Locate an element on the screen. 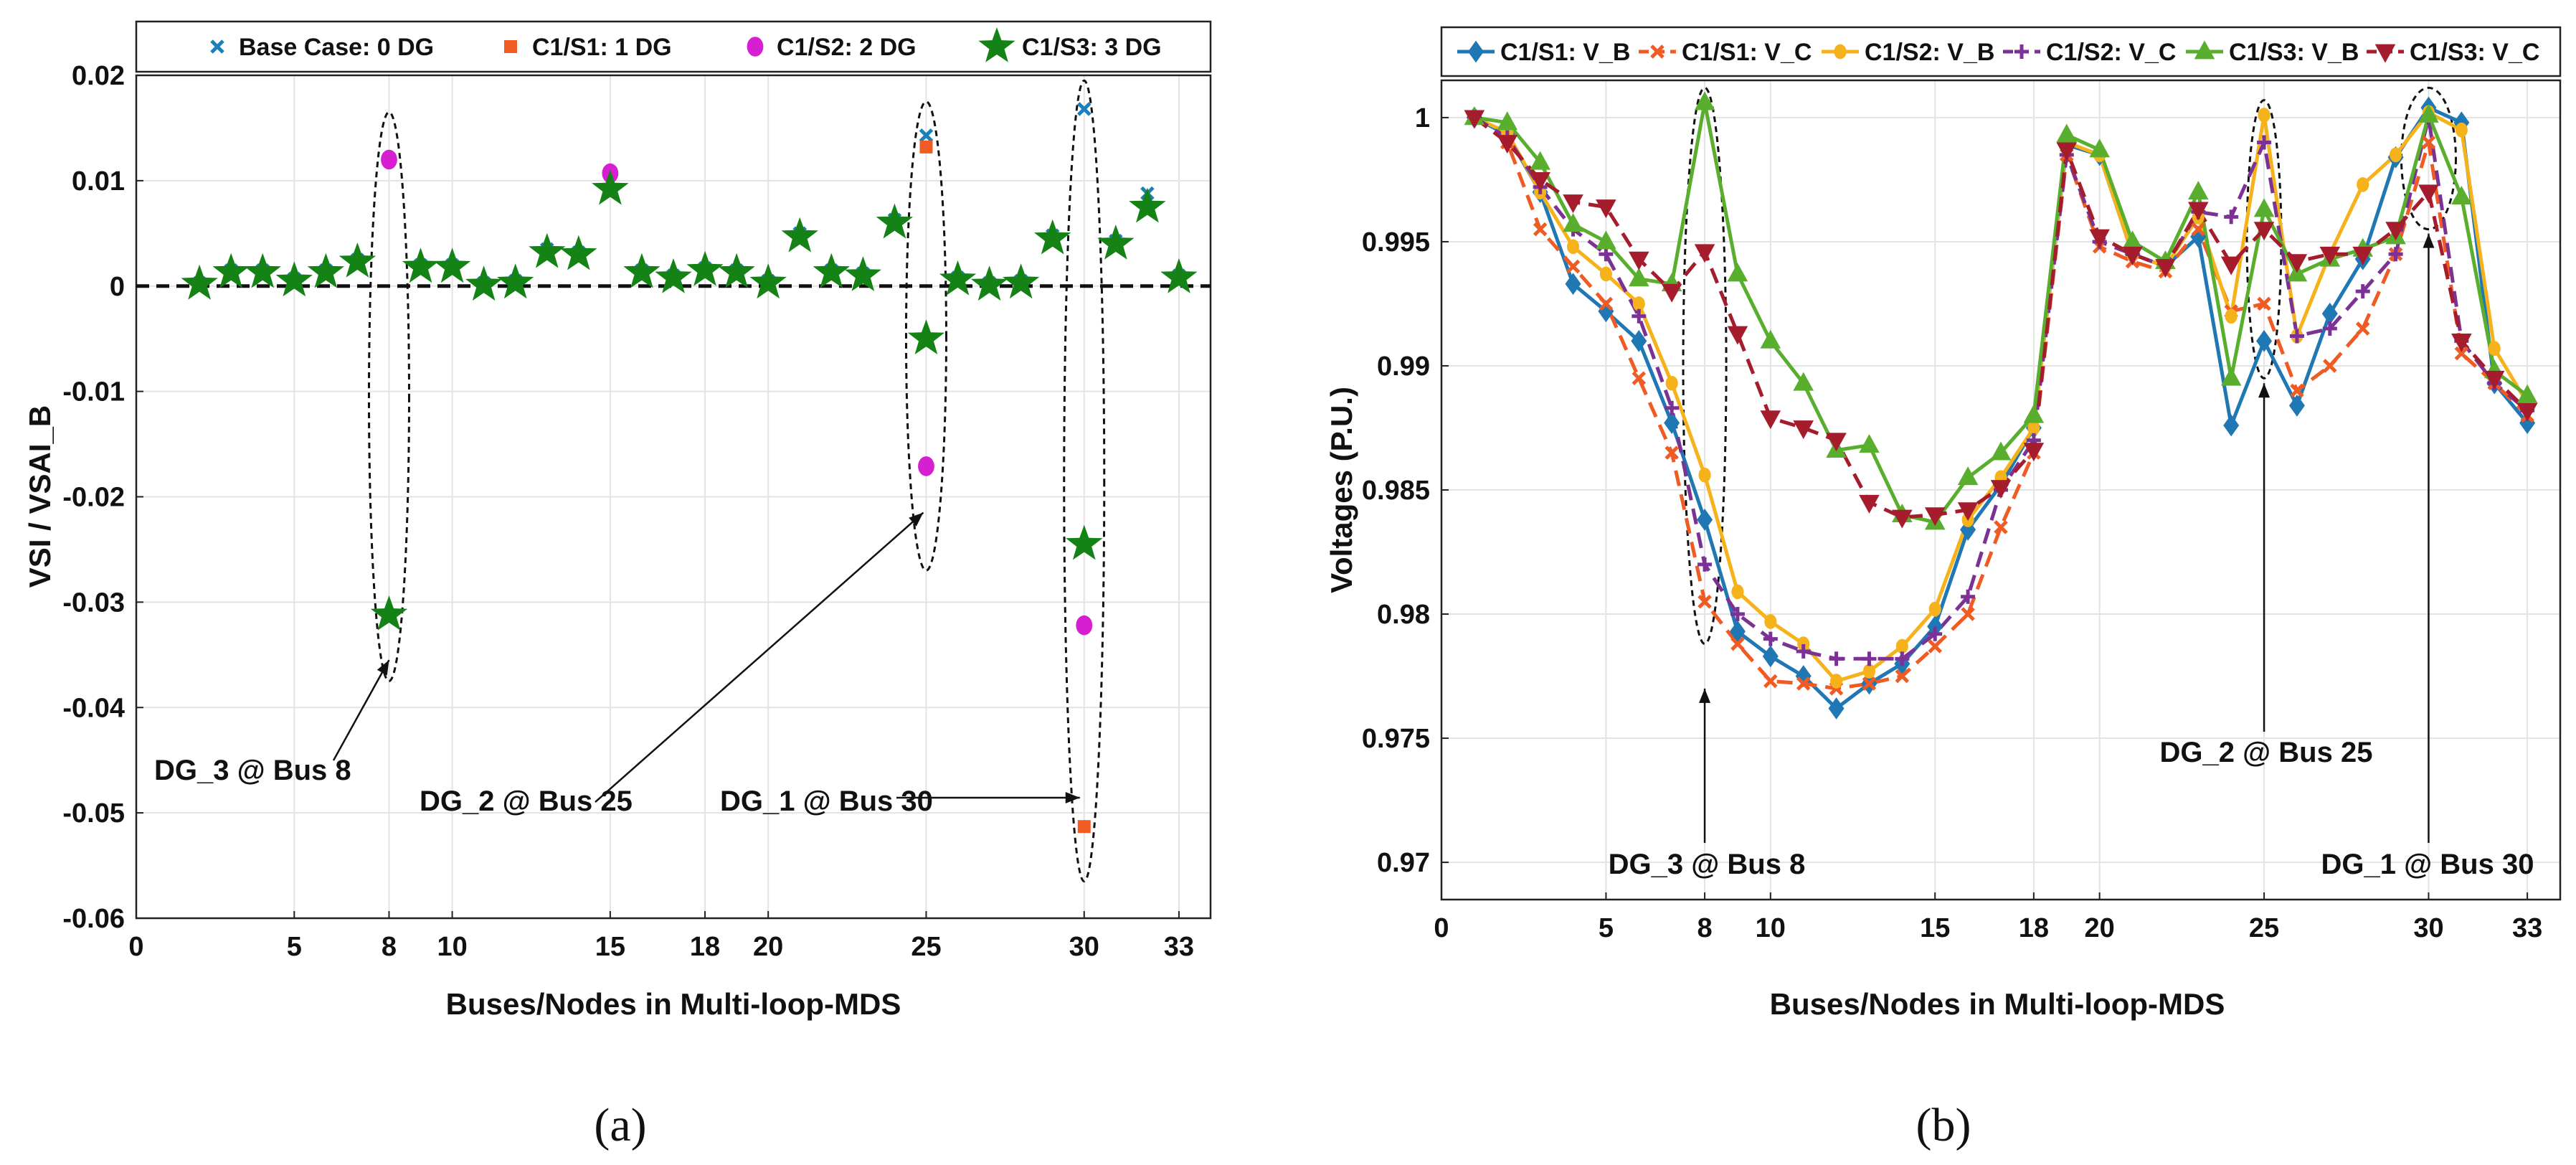 The width and height of the screenshot is (2576, 1165). annotation-b-dg2: DG_2 @ Bus 25 is located at coordinates (2266, 752).